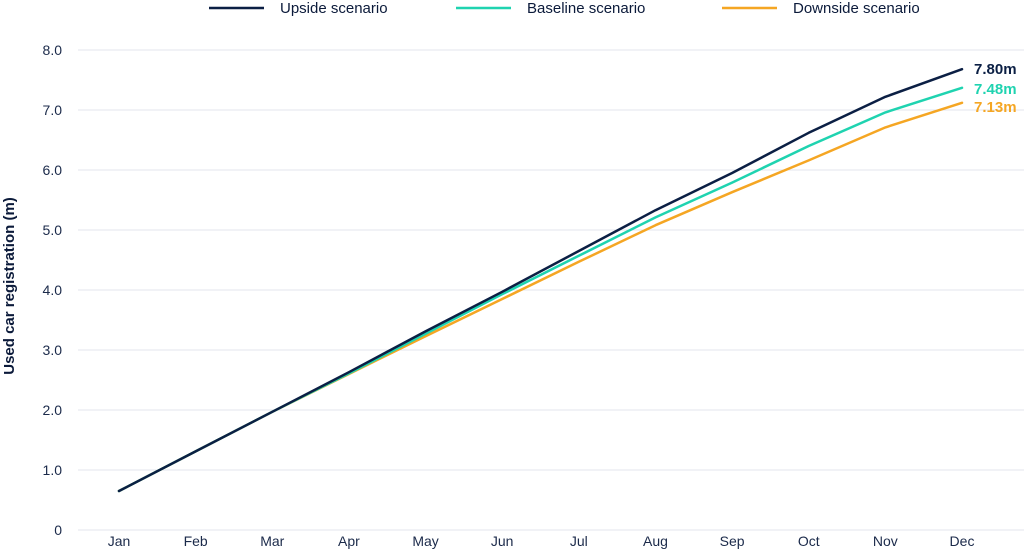 This screenshot has width=1024, height=551. What do you see at coordinates (425, 541) in the screenshot?
I see `x-tick-label: May` at bounding box center [425, 541].